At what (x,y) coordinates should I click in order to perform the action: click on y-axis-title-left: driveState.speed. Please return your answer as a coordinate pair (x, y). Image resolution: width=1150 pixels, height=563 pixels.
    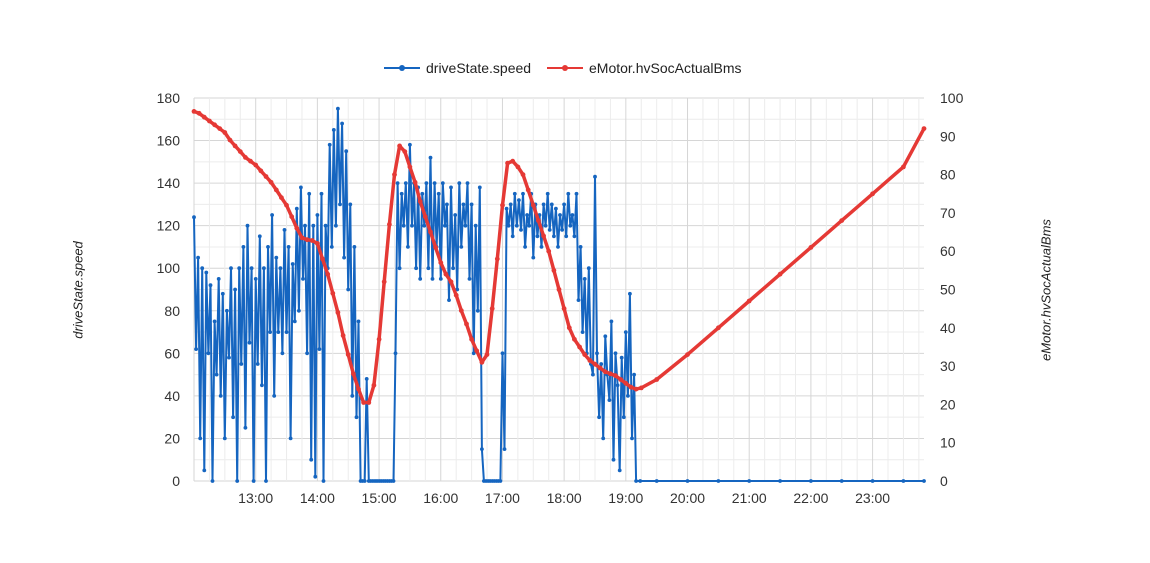
    Looking at the image, I should click on (78, 290).